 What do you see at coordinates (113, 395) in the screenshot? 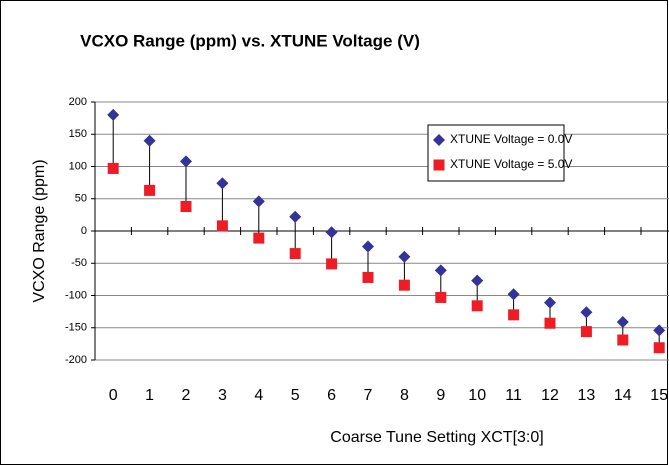
I see `x-tick-label: 0` at bounding box center [113, 395].